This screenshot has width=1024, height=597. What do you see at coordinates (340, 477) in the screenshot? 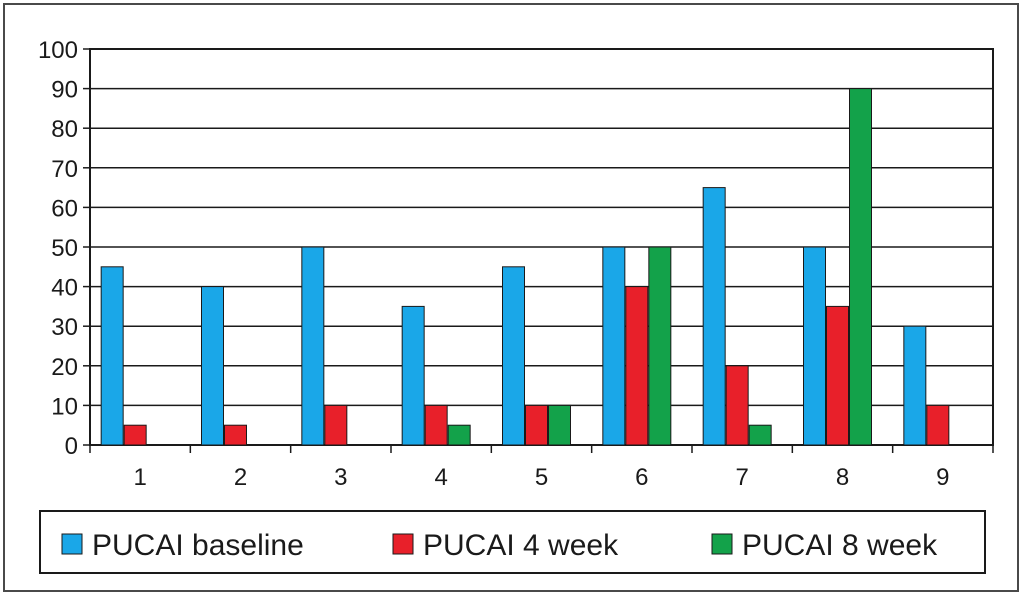
I see `x-tick-label: 3` at bounding box center [340, 477].